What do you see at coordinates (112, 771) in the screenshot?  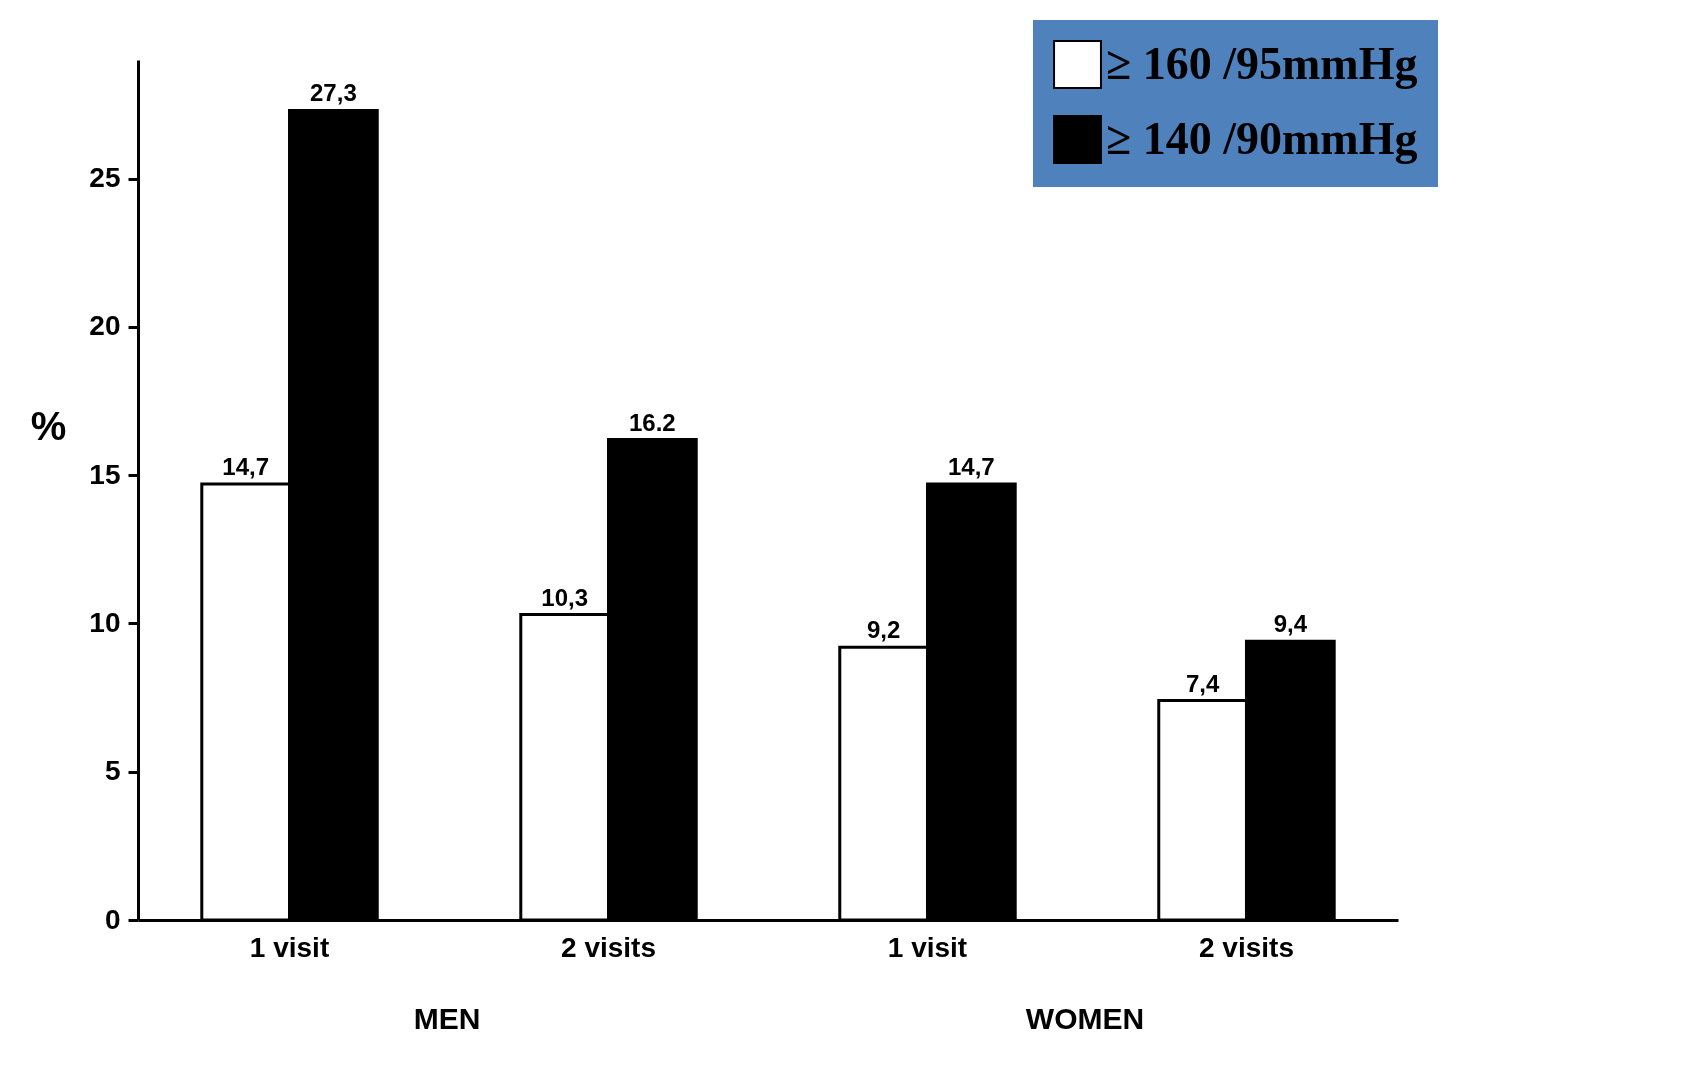 I see `y-tick-label: 5` at bounding box center [112, 771].